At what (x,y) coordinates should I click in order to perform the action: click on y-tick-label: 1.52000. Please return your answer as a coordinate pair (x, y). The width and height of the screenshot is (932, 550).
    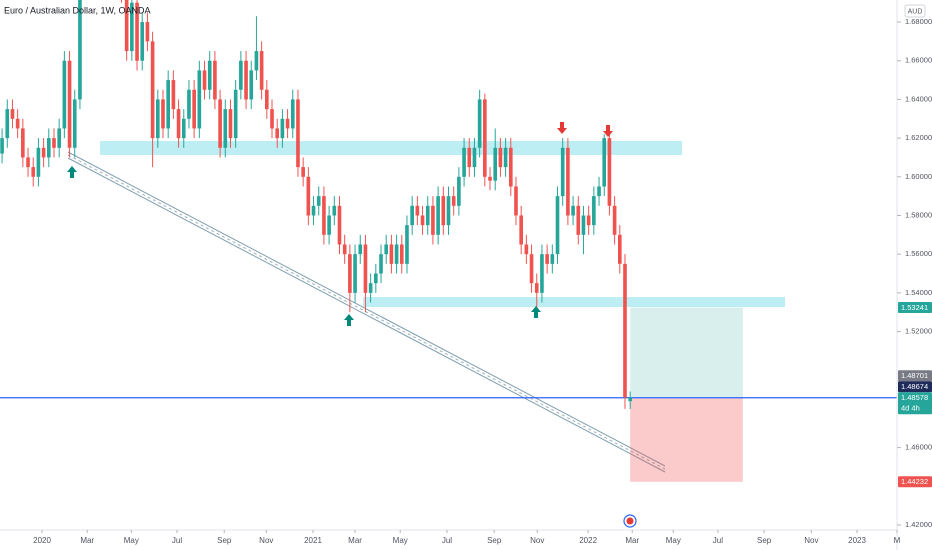
    Looking at the image, I should click on (918, 331).